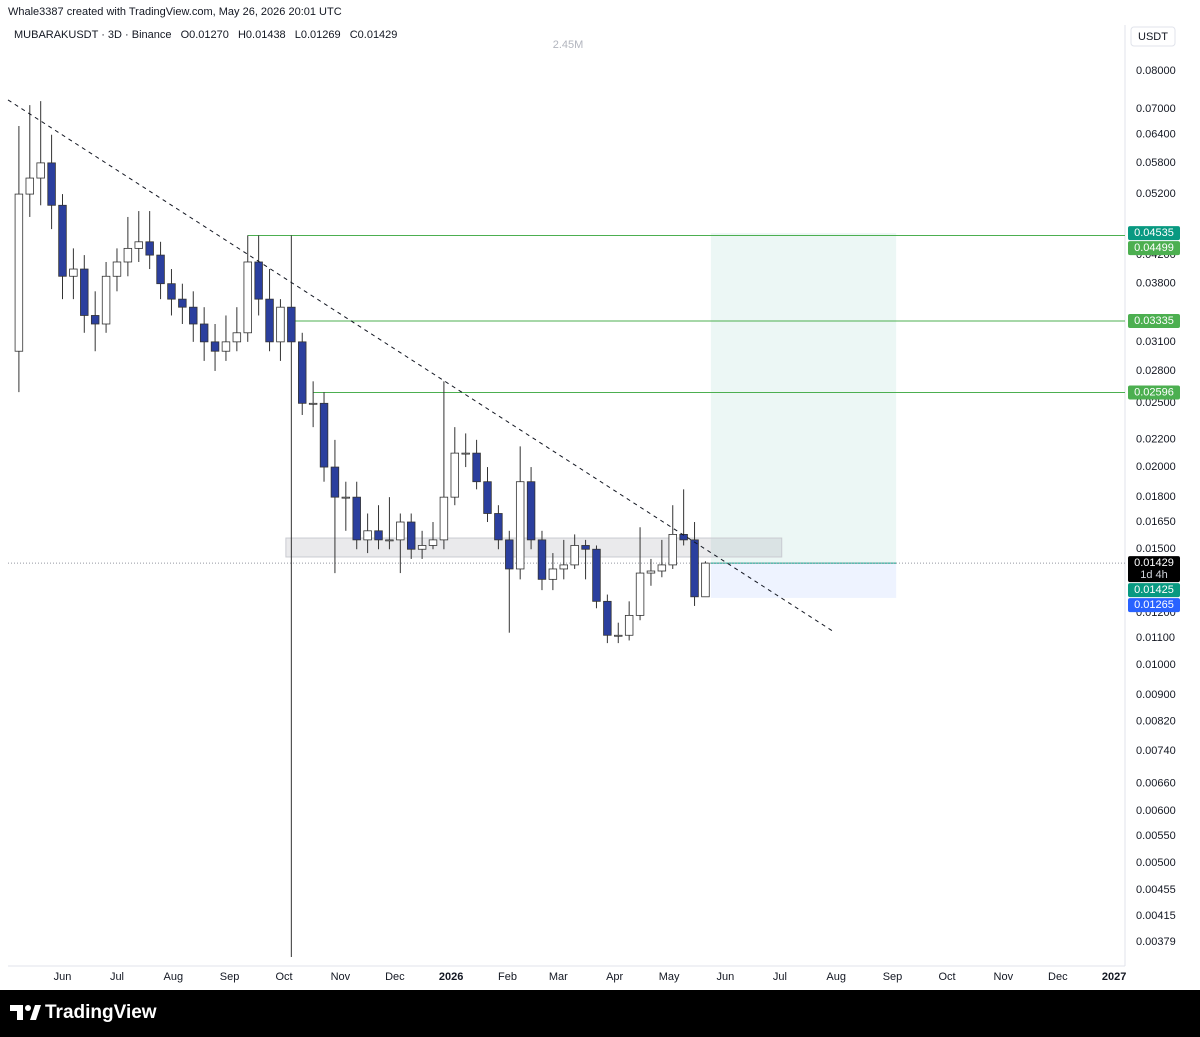  What do you see at coordinates (1156, 109) in the screenshot?
I see `y-tick-label: 0.07000` at bounding box center [1156, 109].